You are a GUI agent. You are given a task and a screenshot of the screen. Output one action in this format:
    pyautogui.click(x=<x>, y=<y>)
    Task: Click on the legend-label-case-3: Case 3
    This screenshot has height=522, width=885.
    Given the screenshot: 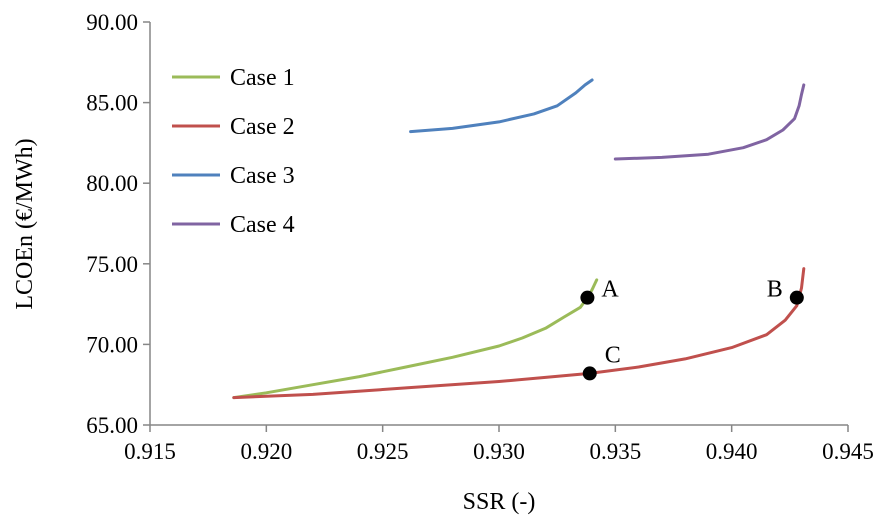 What is the action you would take?
    pyautogui.click(x=262, y=176)
    